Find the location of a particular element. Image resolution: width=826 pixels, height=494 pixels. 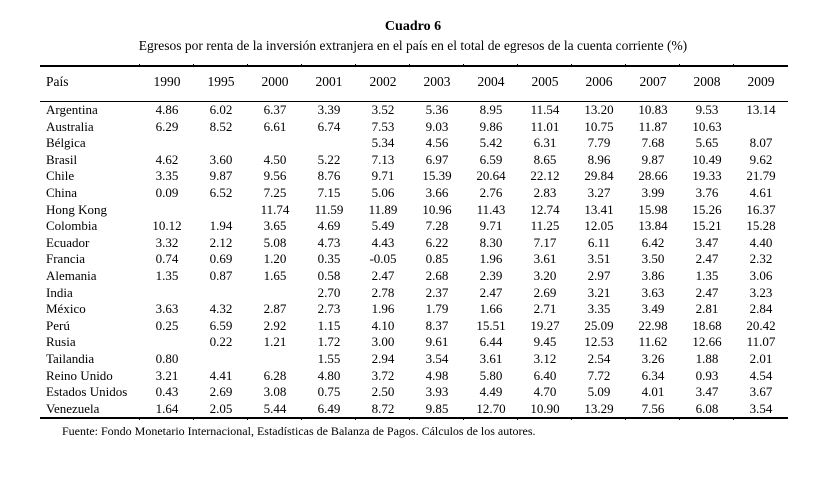

value-cell: 8.37 is located at coordinates (437, 325).